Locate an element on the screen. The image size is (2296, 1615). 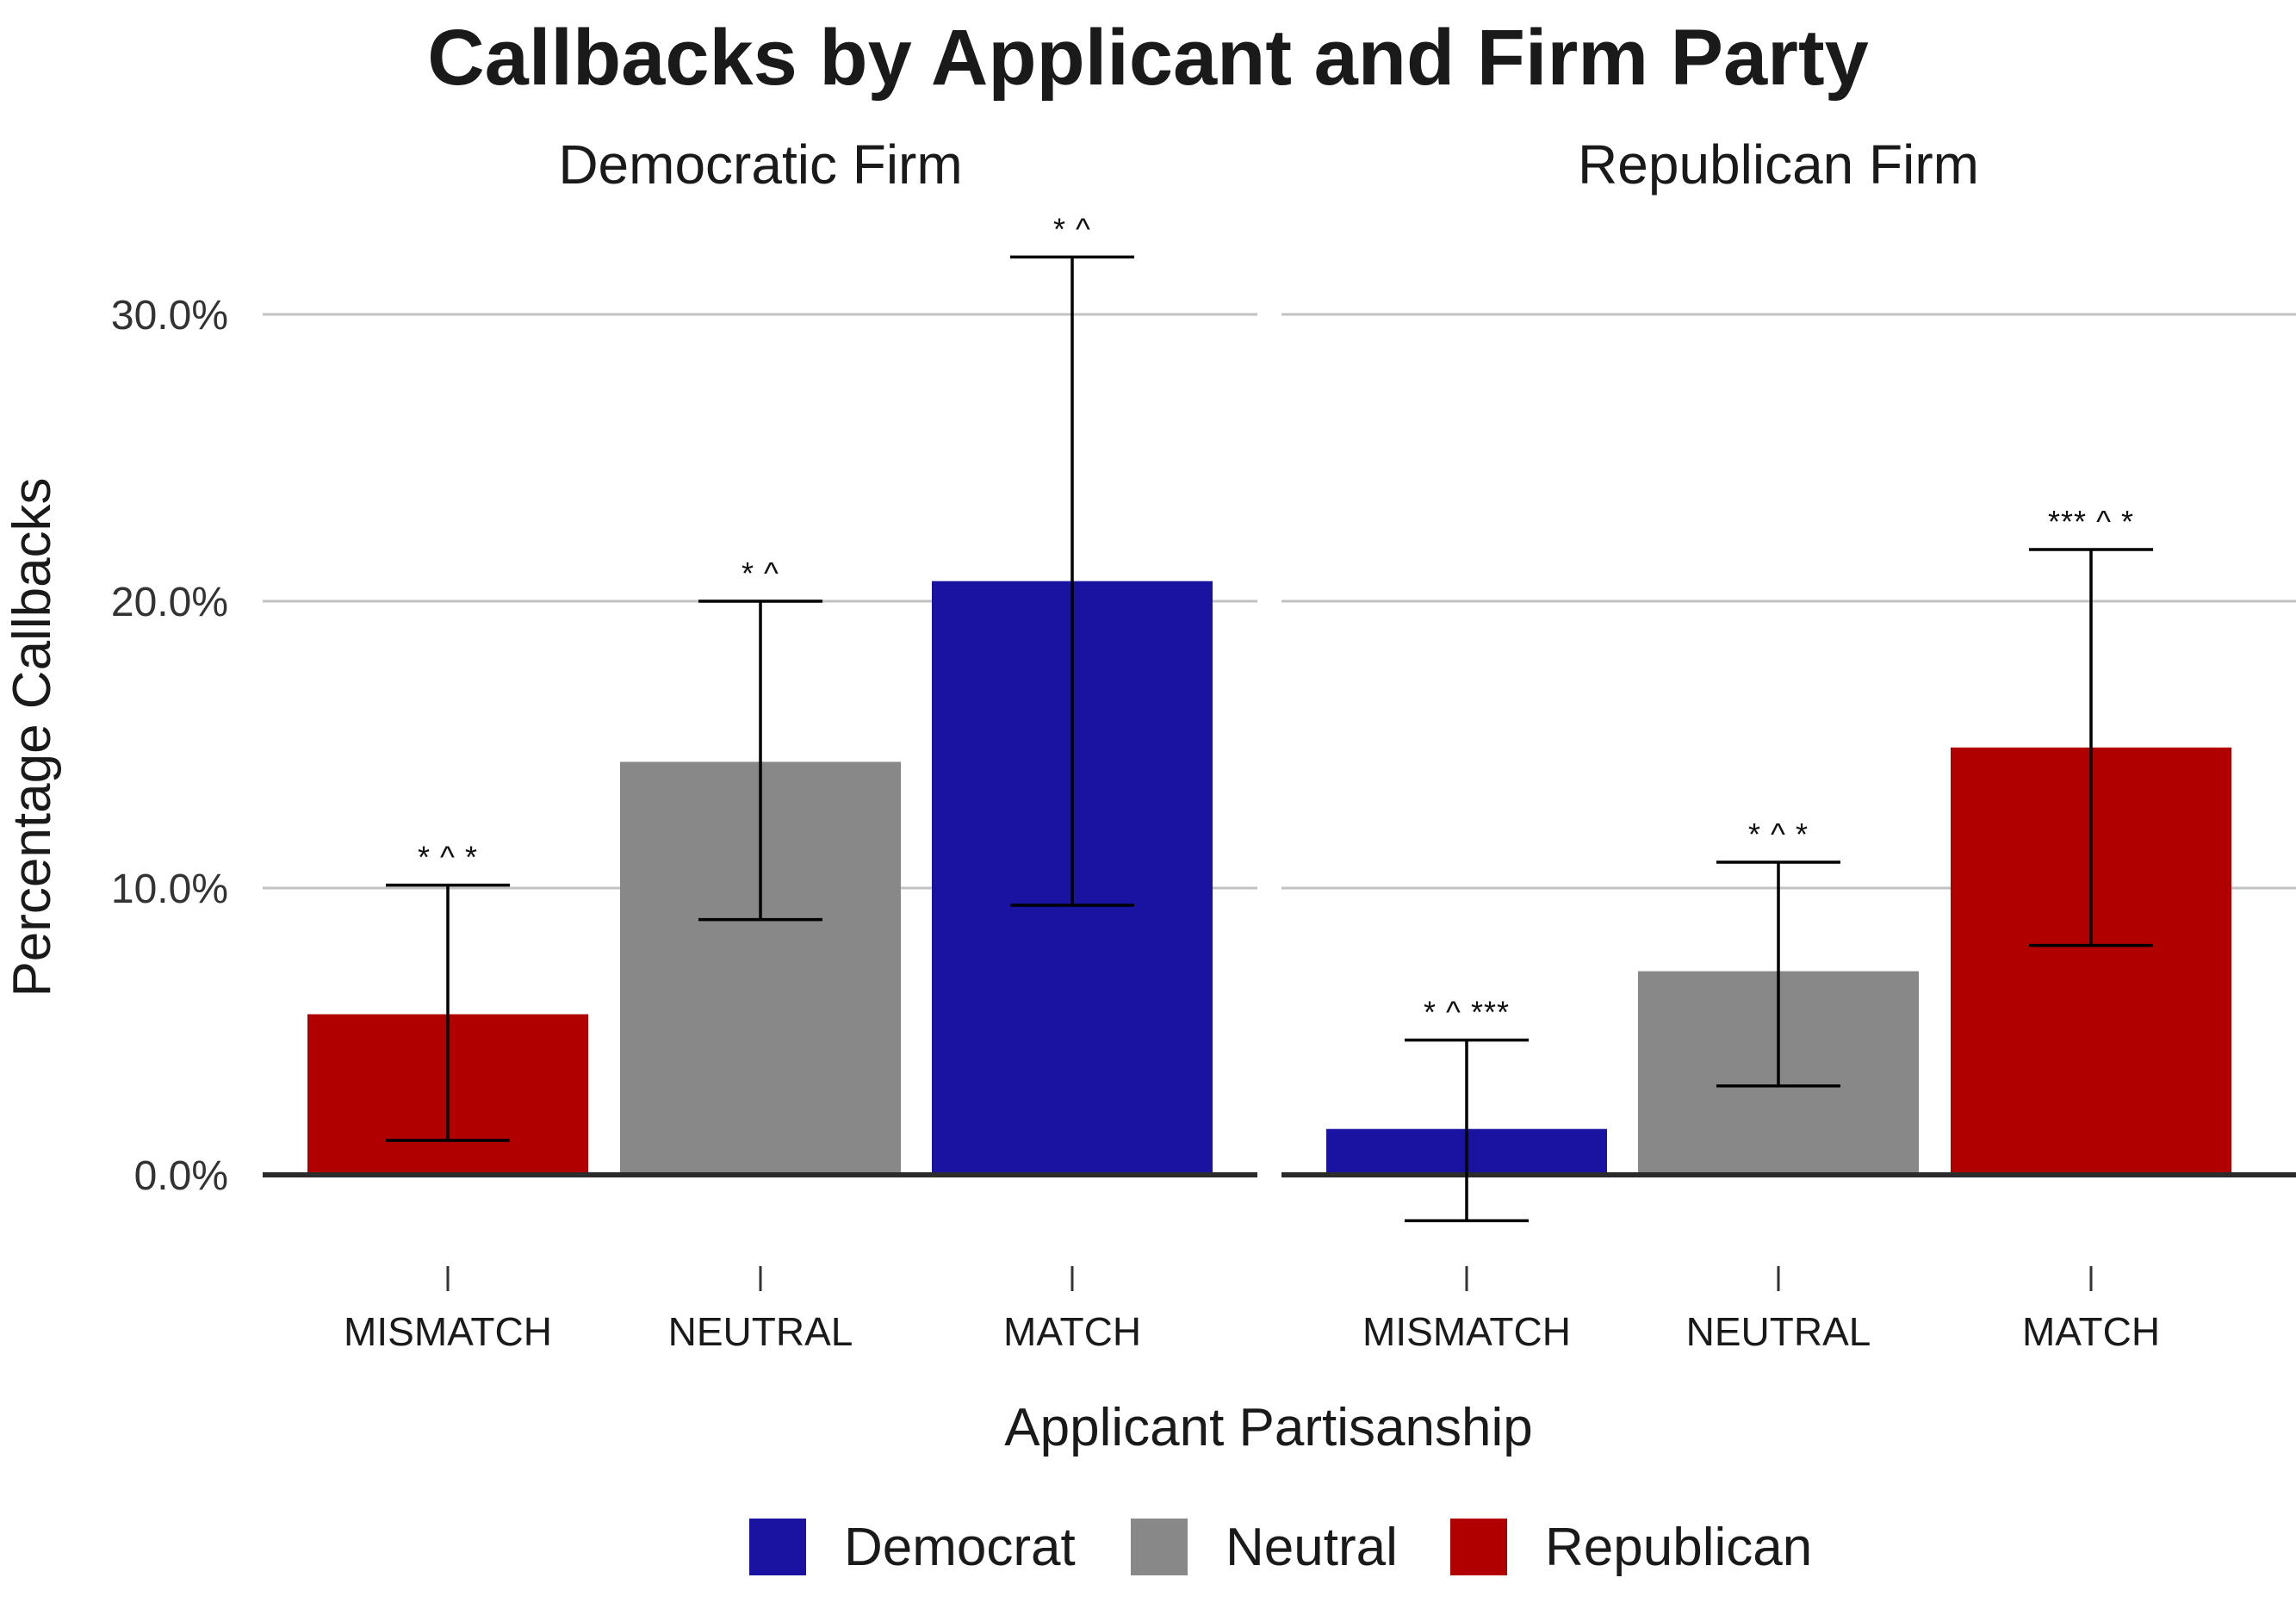
facet-strip-label: Republican Firm is located at coordinates (1778, 165).